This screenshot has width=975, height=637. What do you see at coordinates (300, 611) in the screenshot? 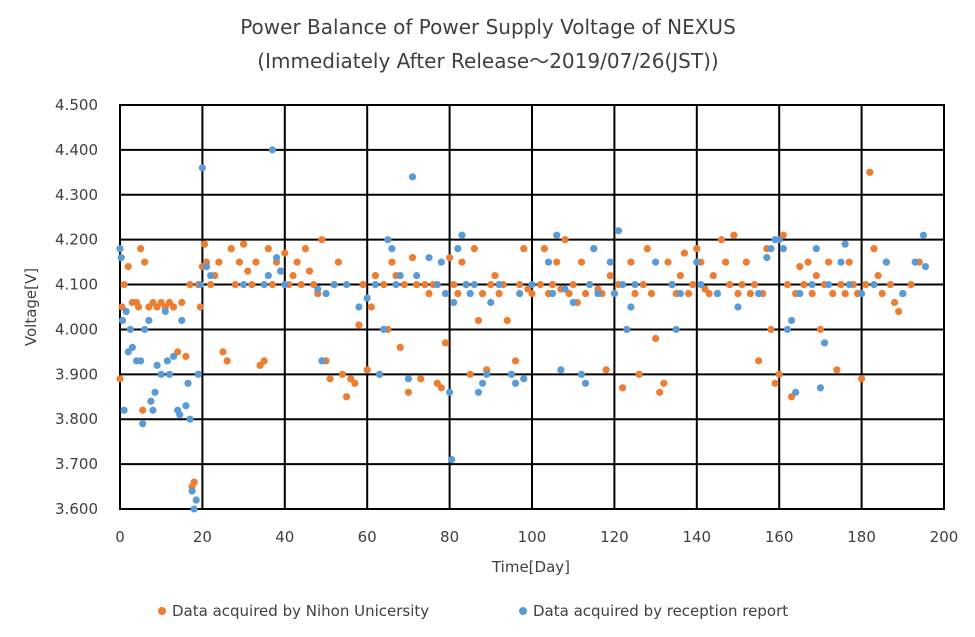
I see `legend-label-nihon: Data acquired by Nihon Unicersity` at bounding box center [300, 611].